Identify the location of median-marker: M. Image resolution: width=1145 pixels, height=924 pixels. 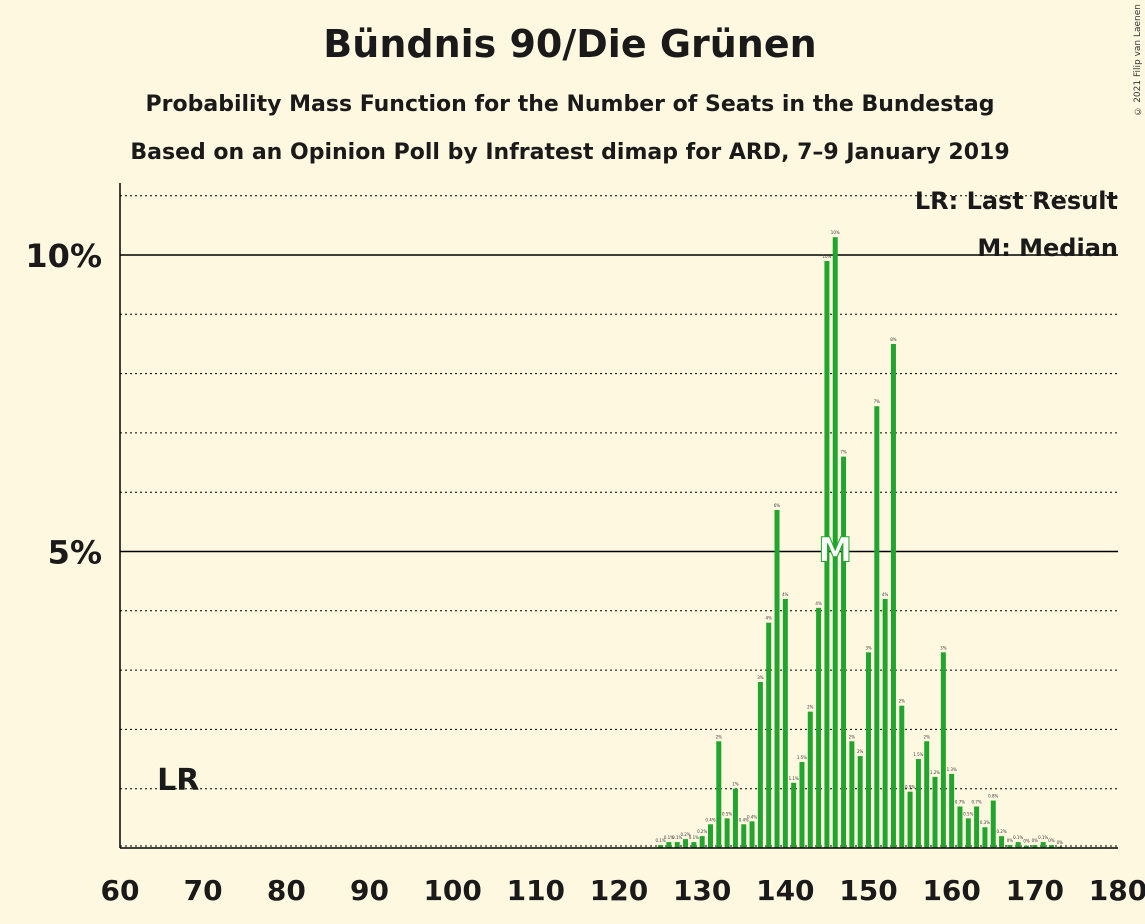
(835, 551).